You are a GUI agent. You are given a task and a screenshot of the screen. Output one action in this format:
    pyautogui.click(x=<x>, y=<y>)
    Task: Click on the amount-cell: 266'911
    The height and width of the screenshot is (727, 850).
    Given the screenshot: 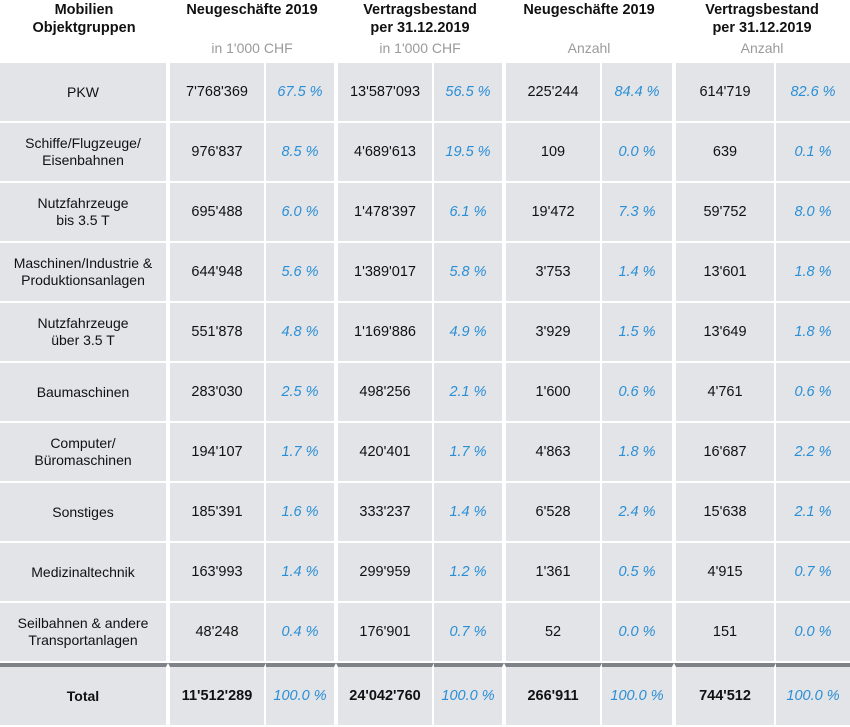 What is the action you would take?
    pyautogui.click(x=553, y=695)
    